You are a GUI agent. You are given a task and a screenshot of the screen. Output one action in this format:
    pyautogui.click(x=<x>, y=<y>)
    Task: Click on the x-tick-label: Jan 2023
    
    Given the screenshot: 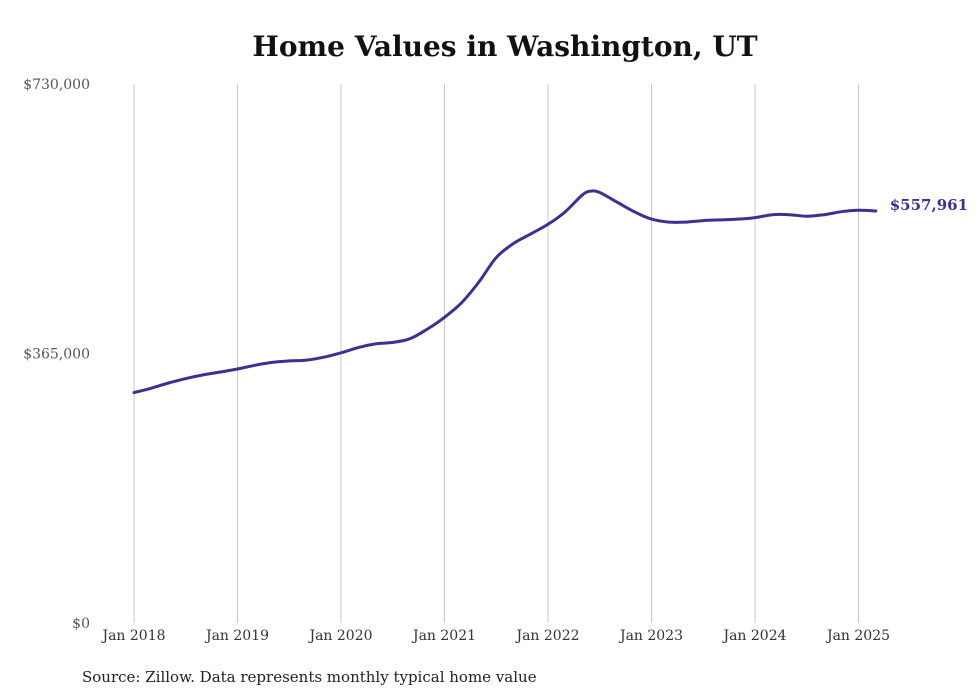 What is the action you would take?
    pyautogui.click(x=650, y=636)
    